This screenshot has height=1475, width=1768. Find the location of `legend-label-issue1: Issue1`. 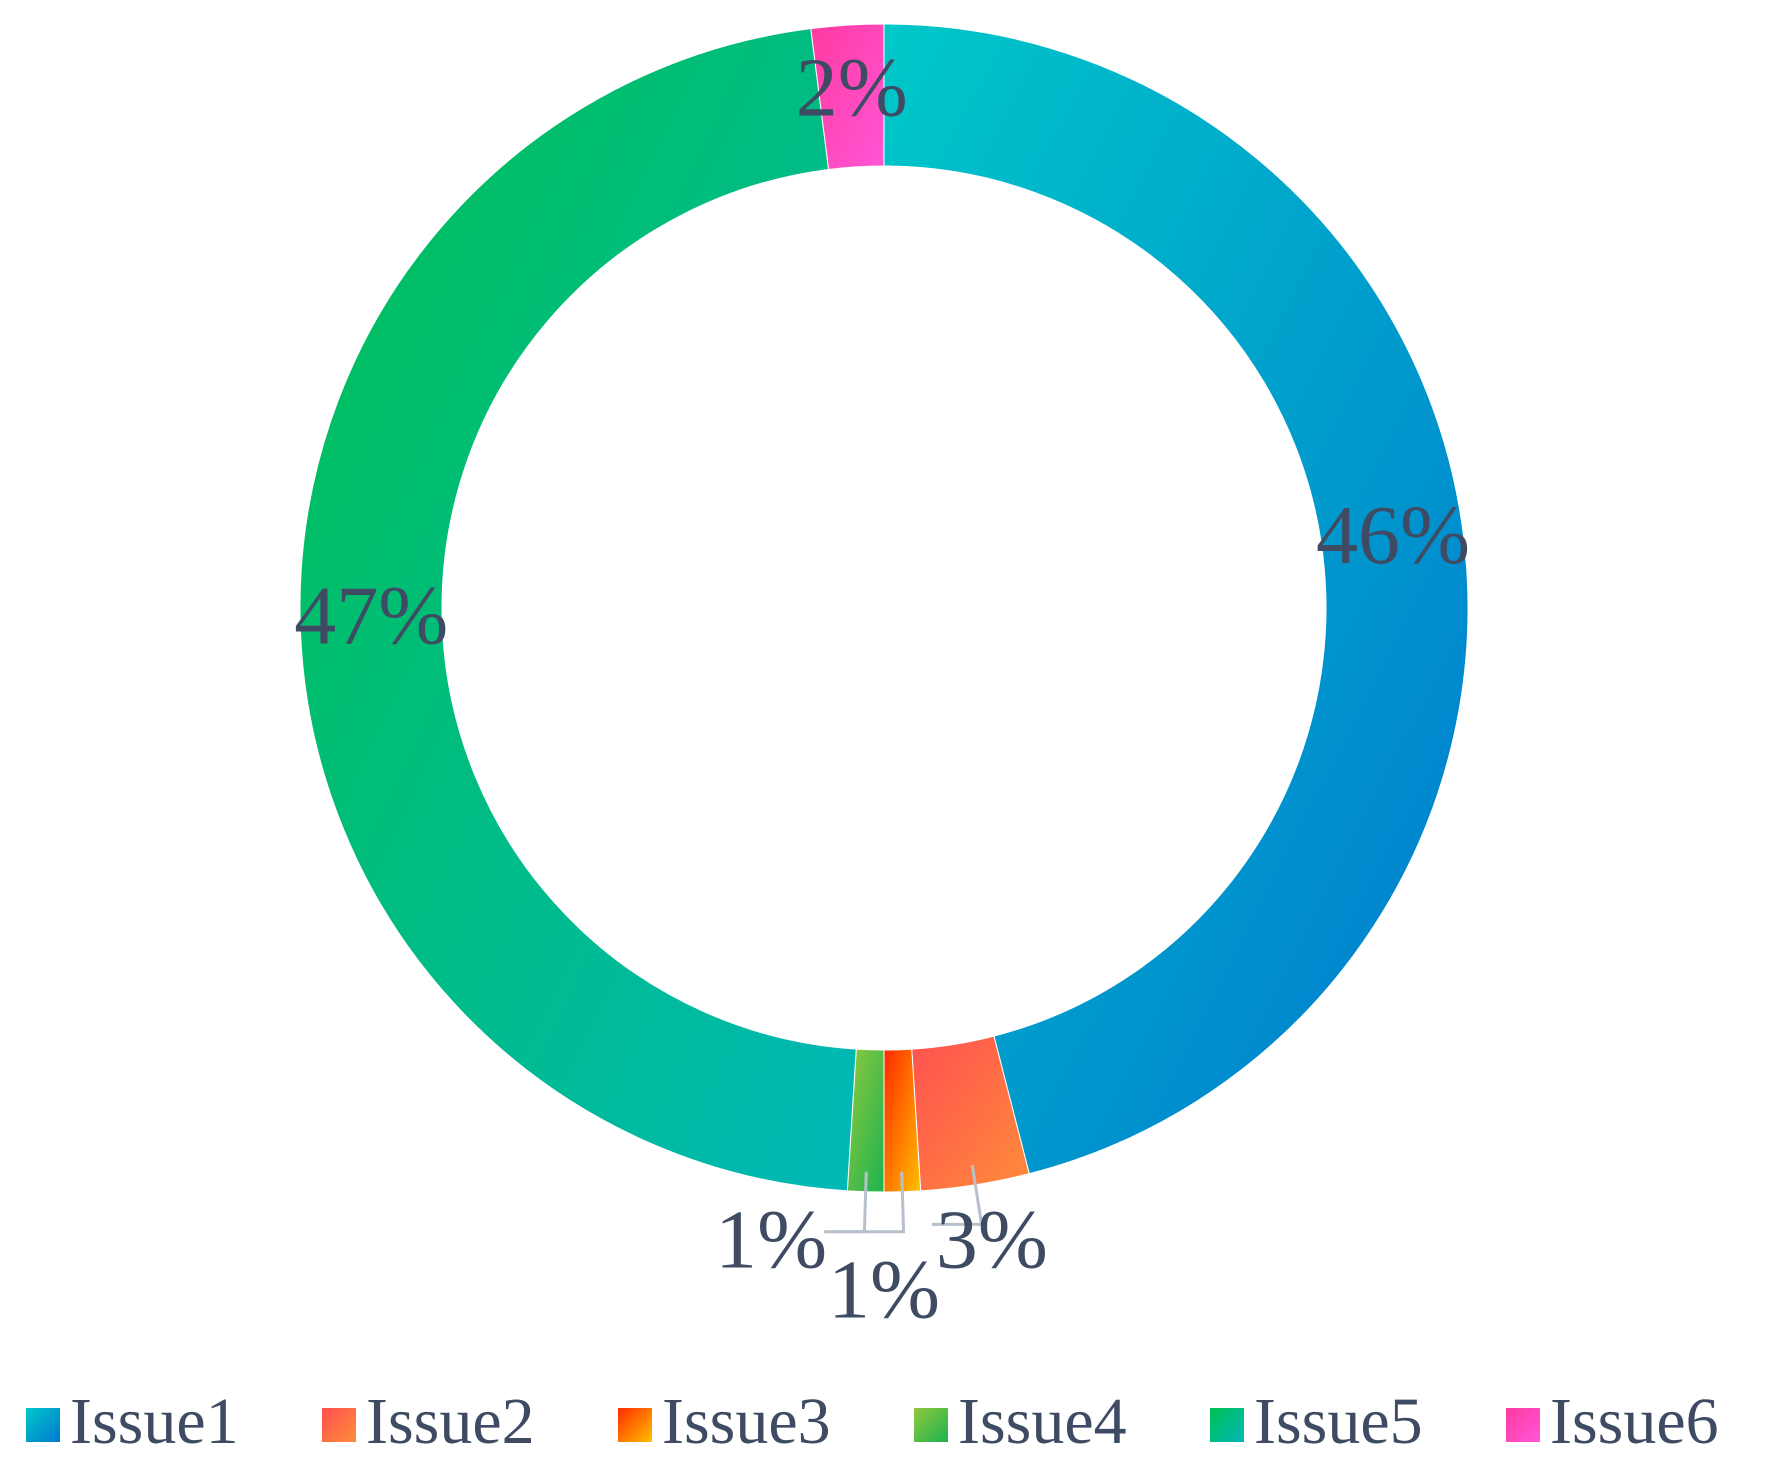

legend-label-issue1: Issue1 is located at coordinates (154, 1421).